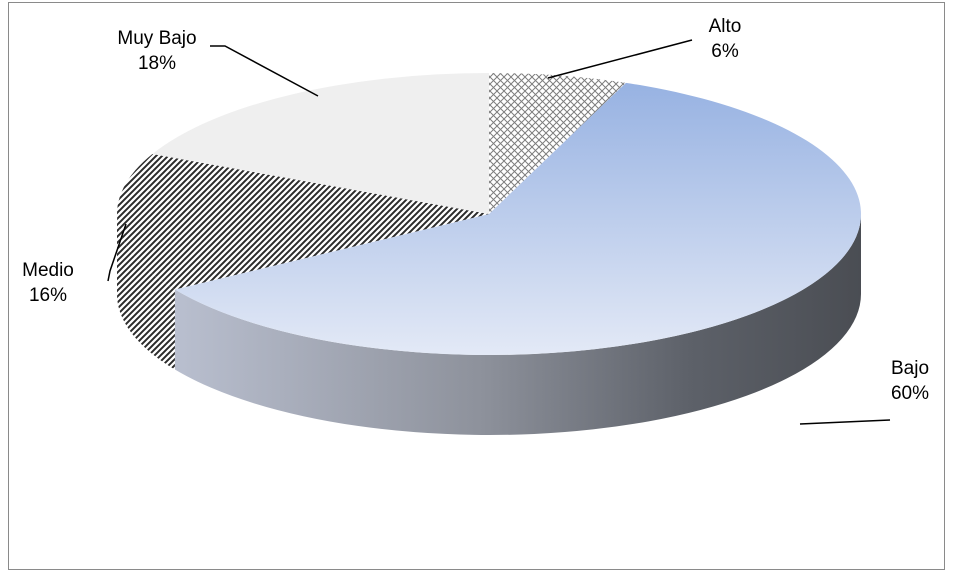  I want to click on leader-line-bajo, so click(845, 422).